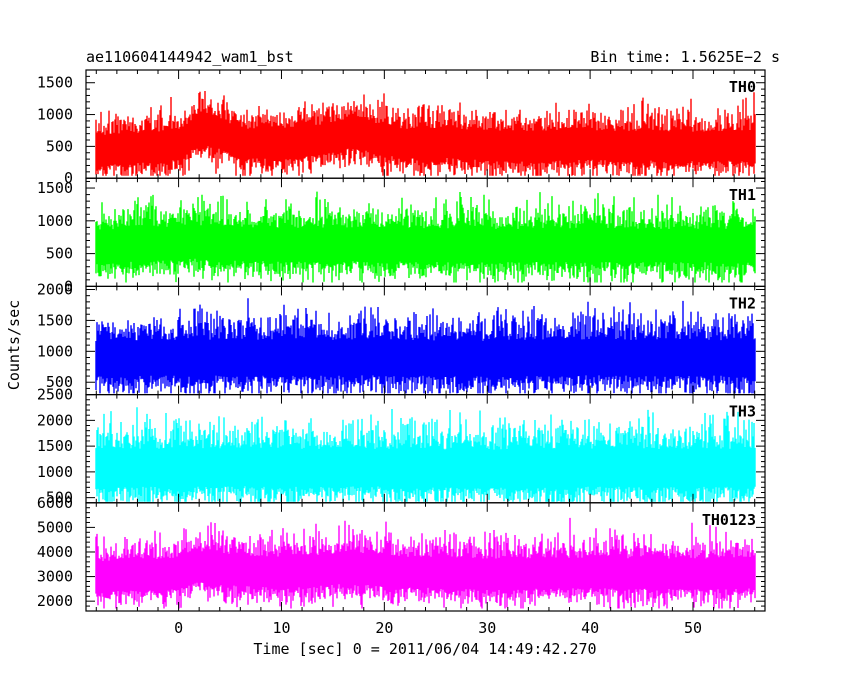 Image resolution: width=850 pixels, height=680 pixels. I want to click on y-tick-label: 3000, so click(55, 577).